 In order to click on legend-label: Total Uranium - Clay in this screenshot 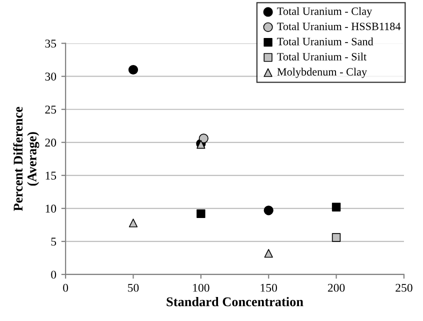, I will do `click(324, 12)`.